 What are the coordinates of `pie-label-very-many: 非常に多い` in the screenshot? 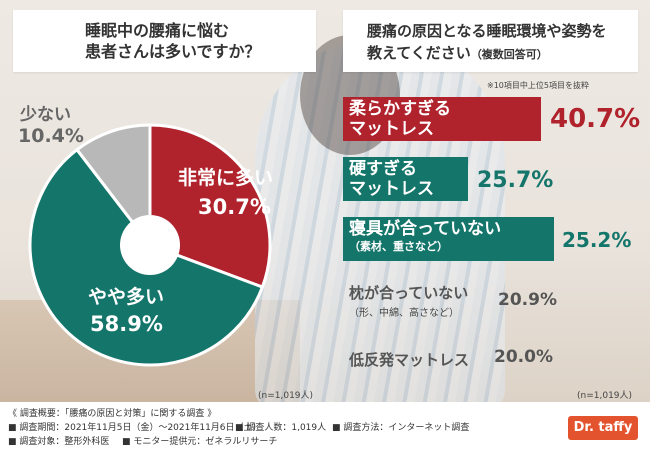 It's located at (226, 178).